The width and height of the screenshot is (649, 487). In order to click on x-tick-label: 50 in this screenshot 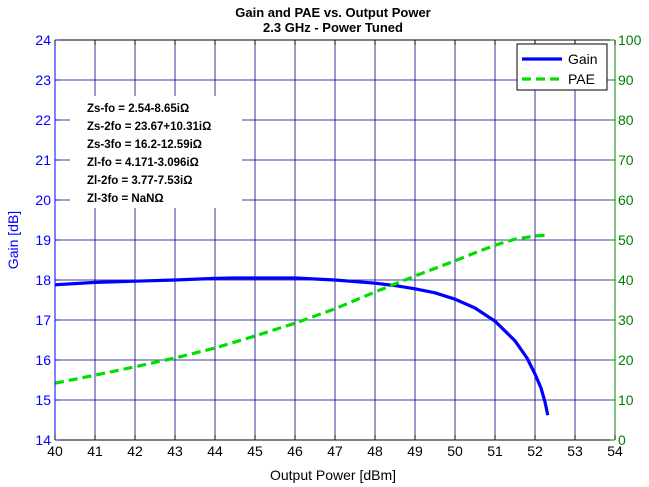, I will do `click(455, 451)`.